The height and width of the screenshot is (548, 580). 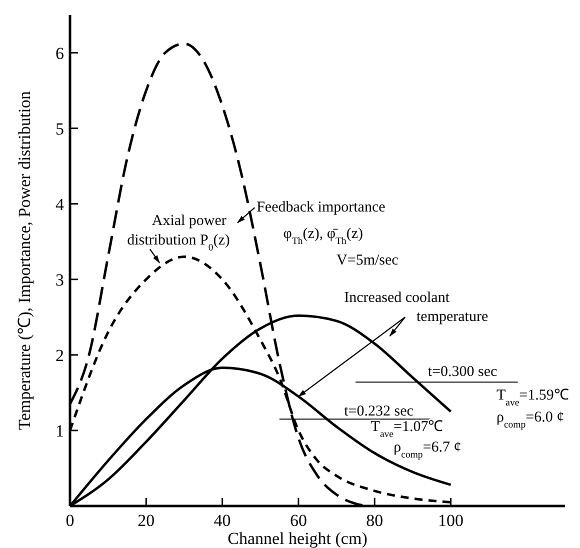 I want to click on y-tick-label: 6, so click(x=60, y=53).